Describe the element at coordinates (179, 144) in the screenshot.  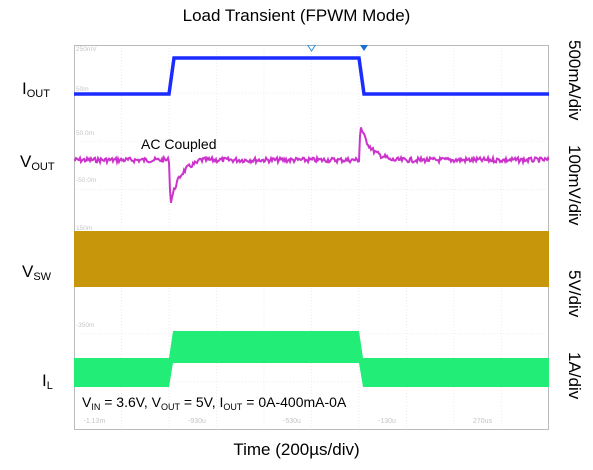
I see `ac-coupled-annotation: AC Coupled` at that location.